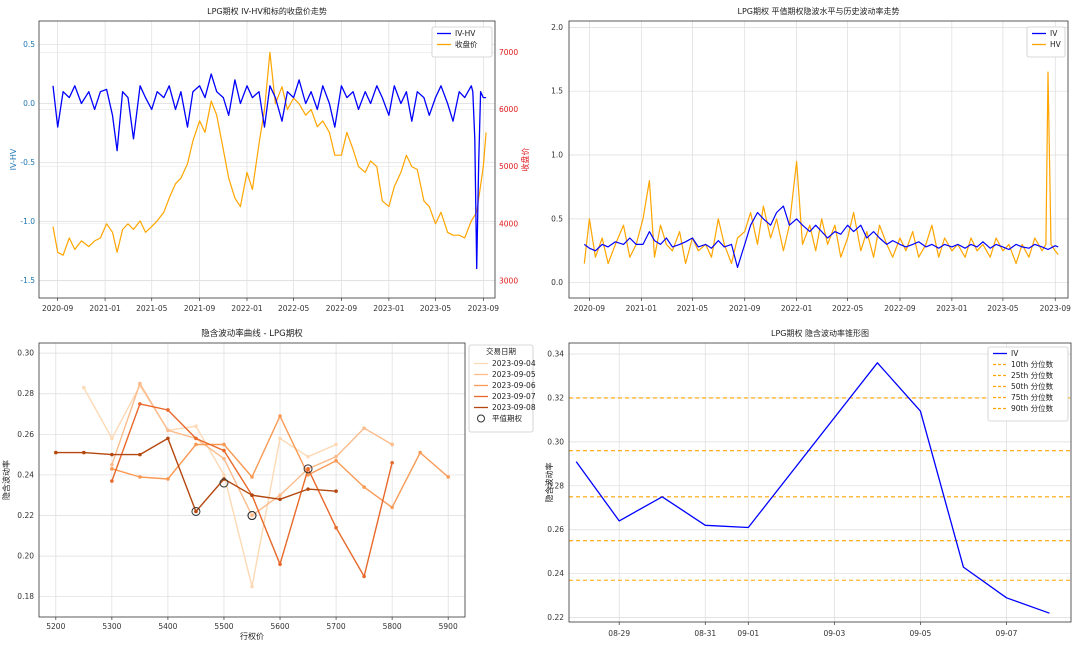 Image resolution: width=1080 pixels, height=646 pixels. Describe the element at coordinates (820, 333) in the screenshot. I see `chart4-title: LPG期权 隐含波动率锥形图` at that location.